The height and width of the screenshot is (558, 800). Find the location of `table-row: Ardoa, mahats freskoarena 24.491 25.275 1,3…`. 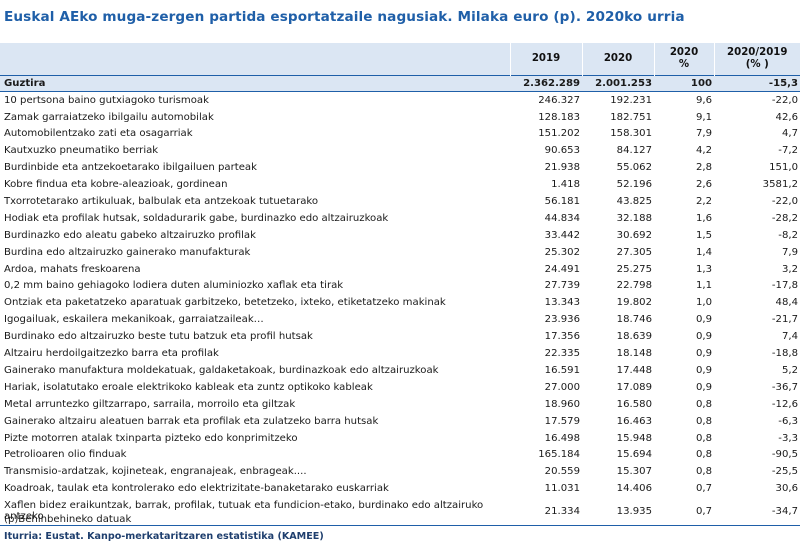

table-row: Ardoa, mahats freskoarena 24.491 25.275 1,3… is located at coordinates (400, 269).